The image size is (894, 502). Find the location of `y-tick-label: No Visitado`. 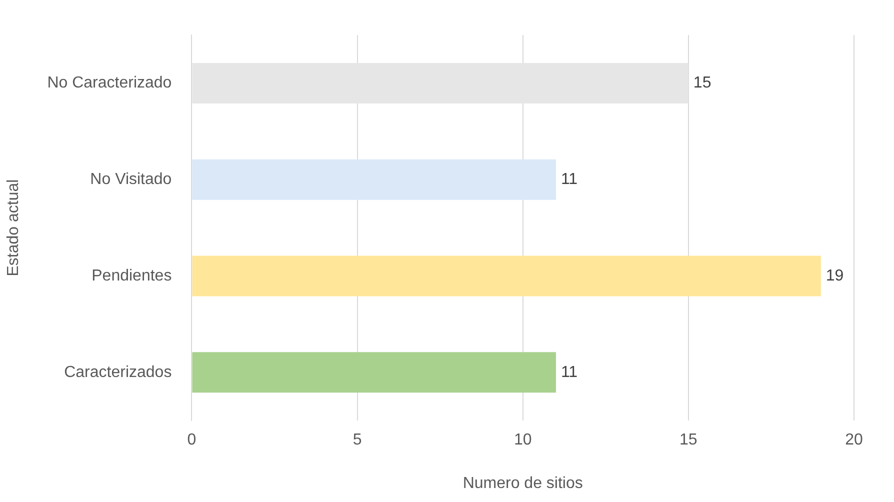

y-tick-label: No Visitado is located at coordinates (131, 179).